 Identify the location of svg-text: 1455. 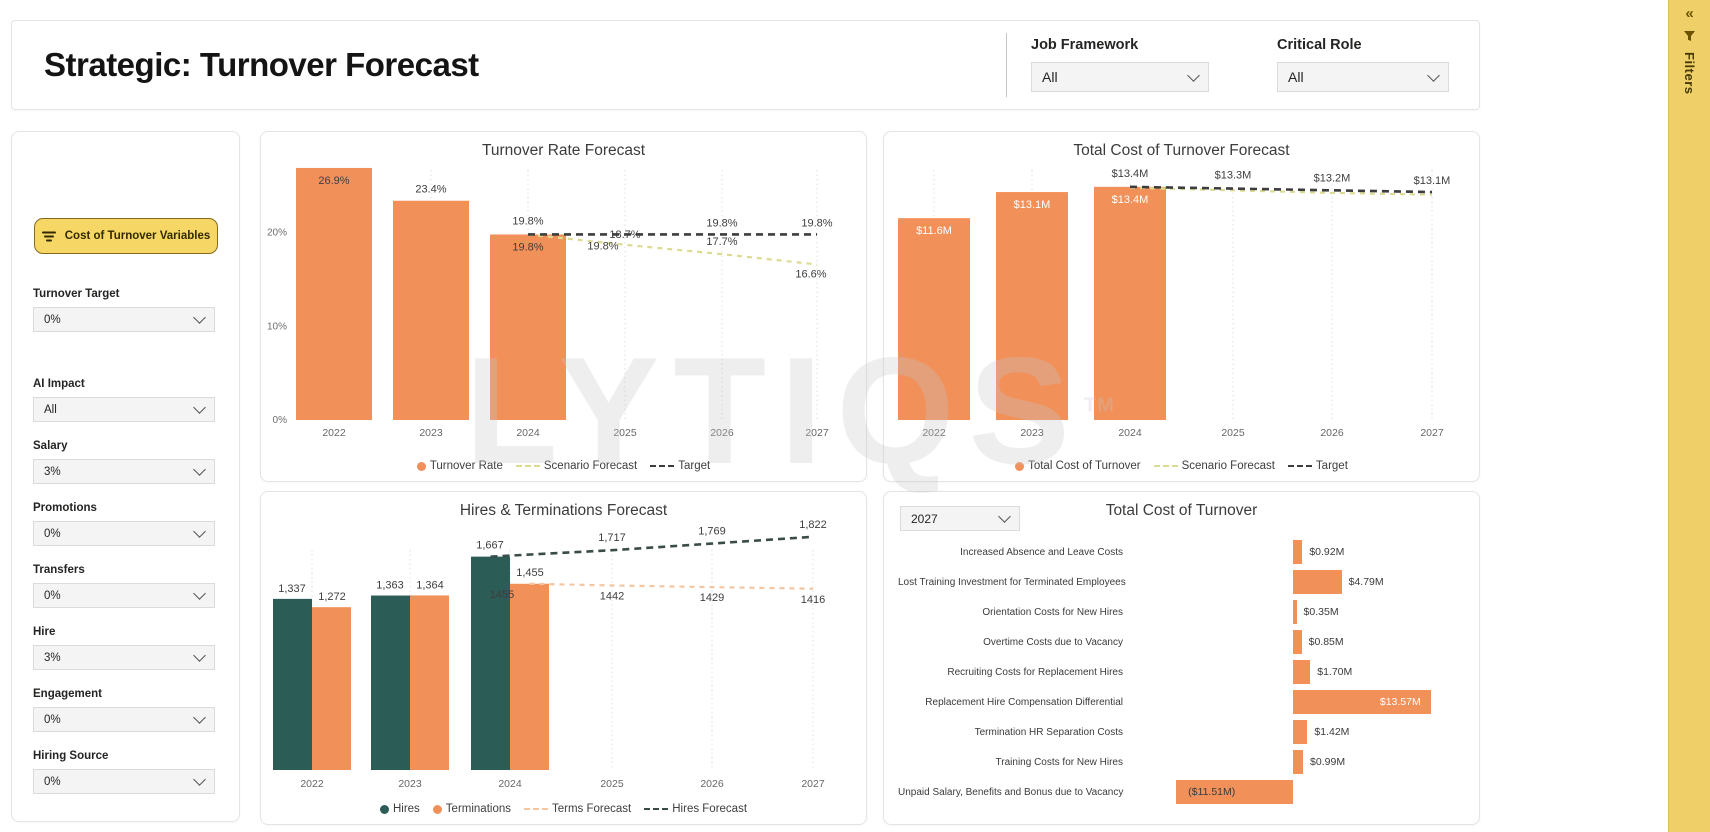
(502, 595).